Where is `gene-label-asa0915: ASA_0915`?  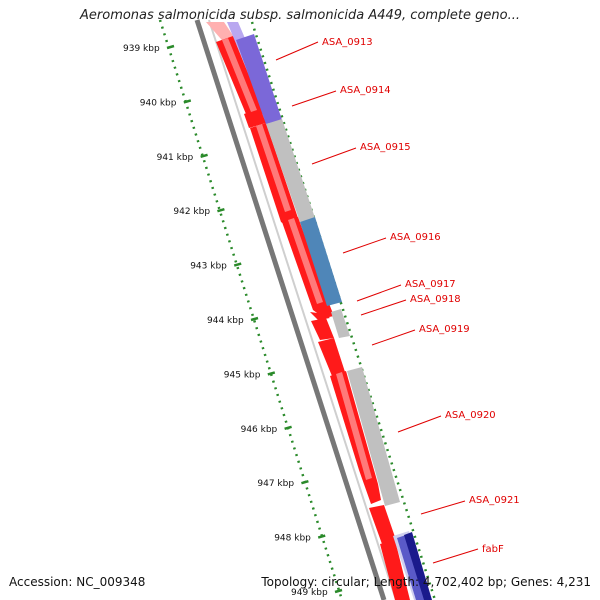
gene-label-asa0915: ASA_0915 is located at coordinates (385, 147).